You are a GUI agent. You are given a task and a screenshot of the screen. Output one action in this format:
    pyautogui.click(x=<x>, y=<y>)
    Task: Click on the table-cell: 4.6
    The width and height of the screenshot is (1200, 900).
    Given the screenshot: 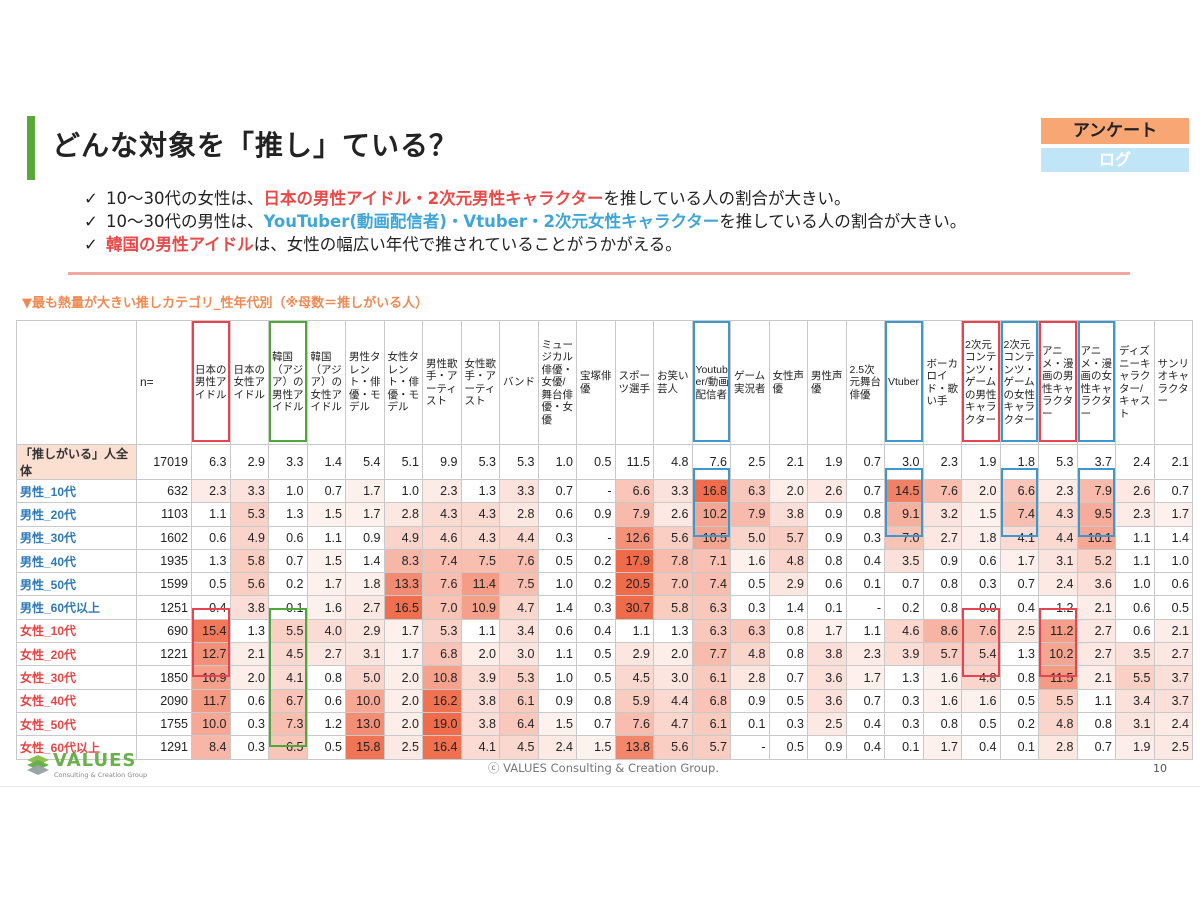 What is the action you would take?
    pyautogui.click(x=442, y=537)
    